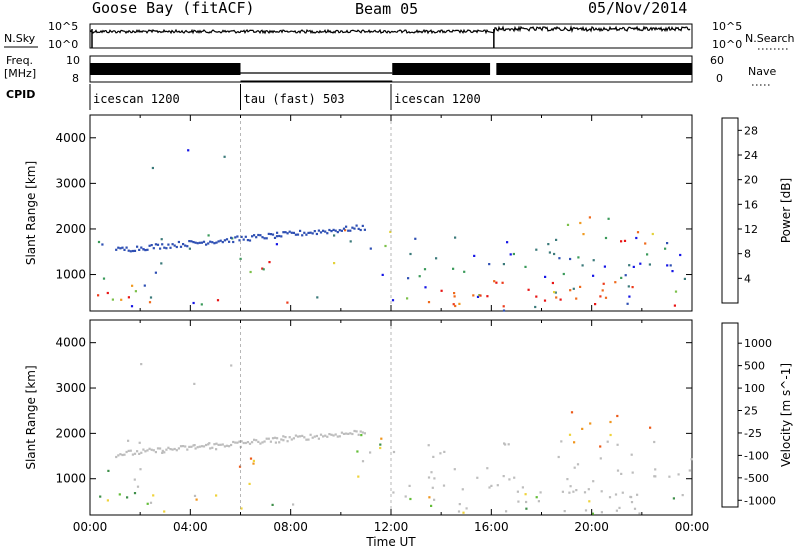 The height and width of the screenshot is (554, 800). What do you see at coordinates (754, 366) in the screenshot?
I see `colorbar-tick-label: 500` at bounding box center [754, 366].